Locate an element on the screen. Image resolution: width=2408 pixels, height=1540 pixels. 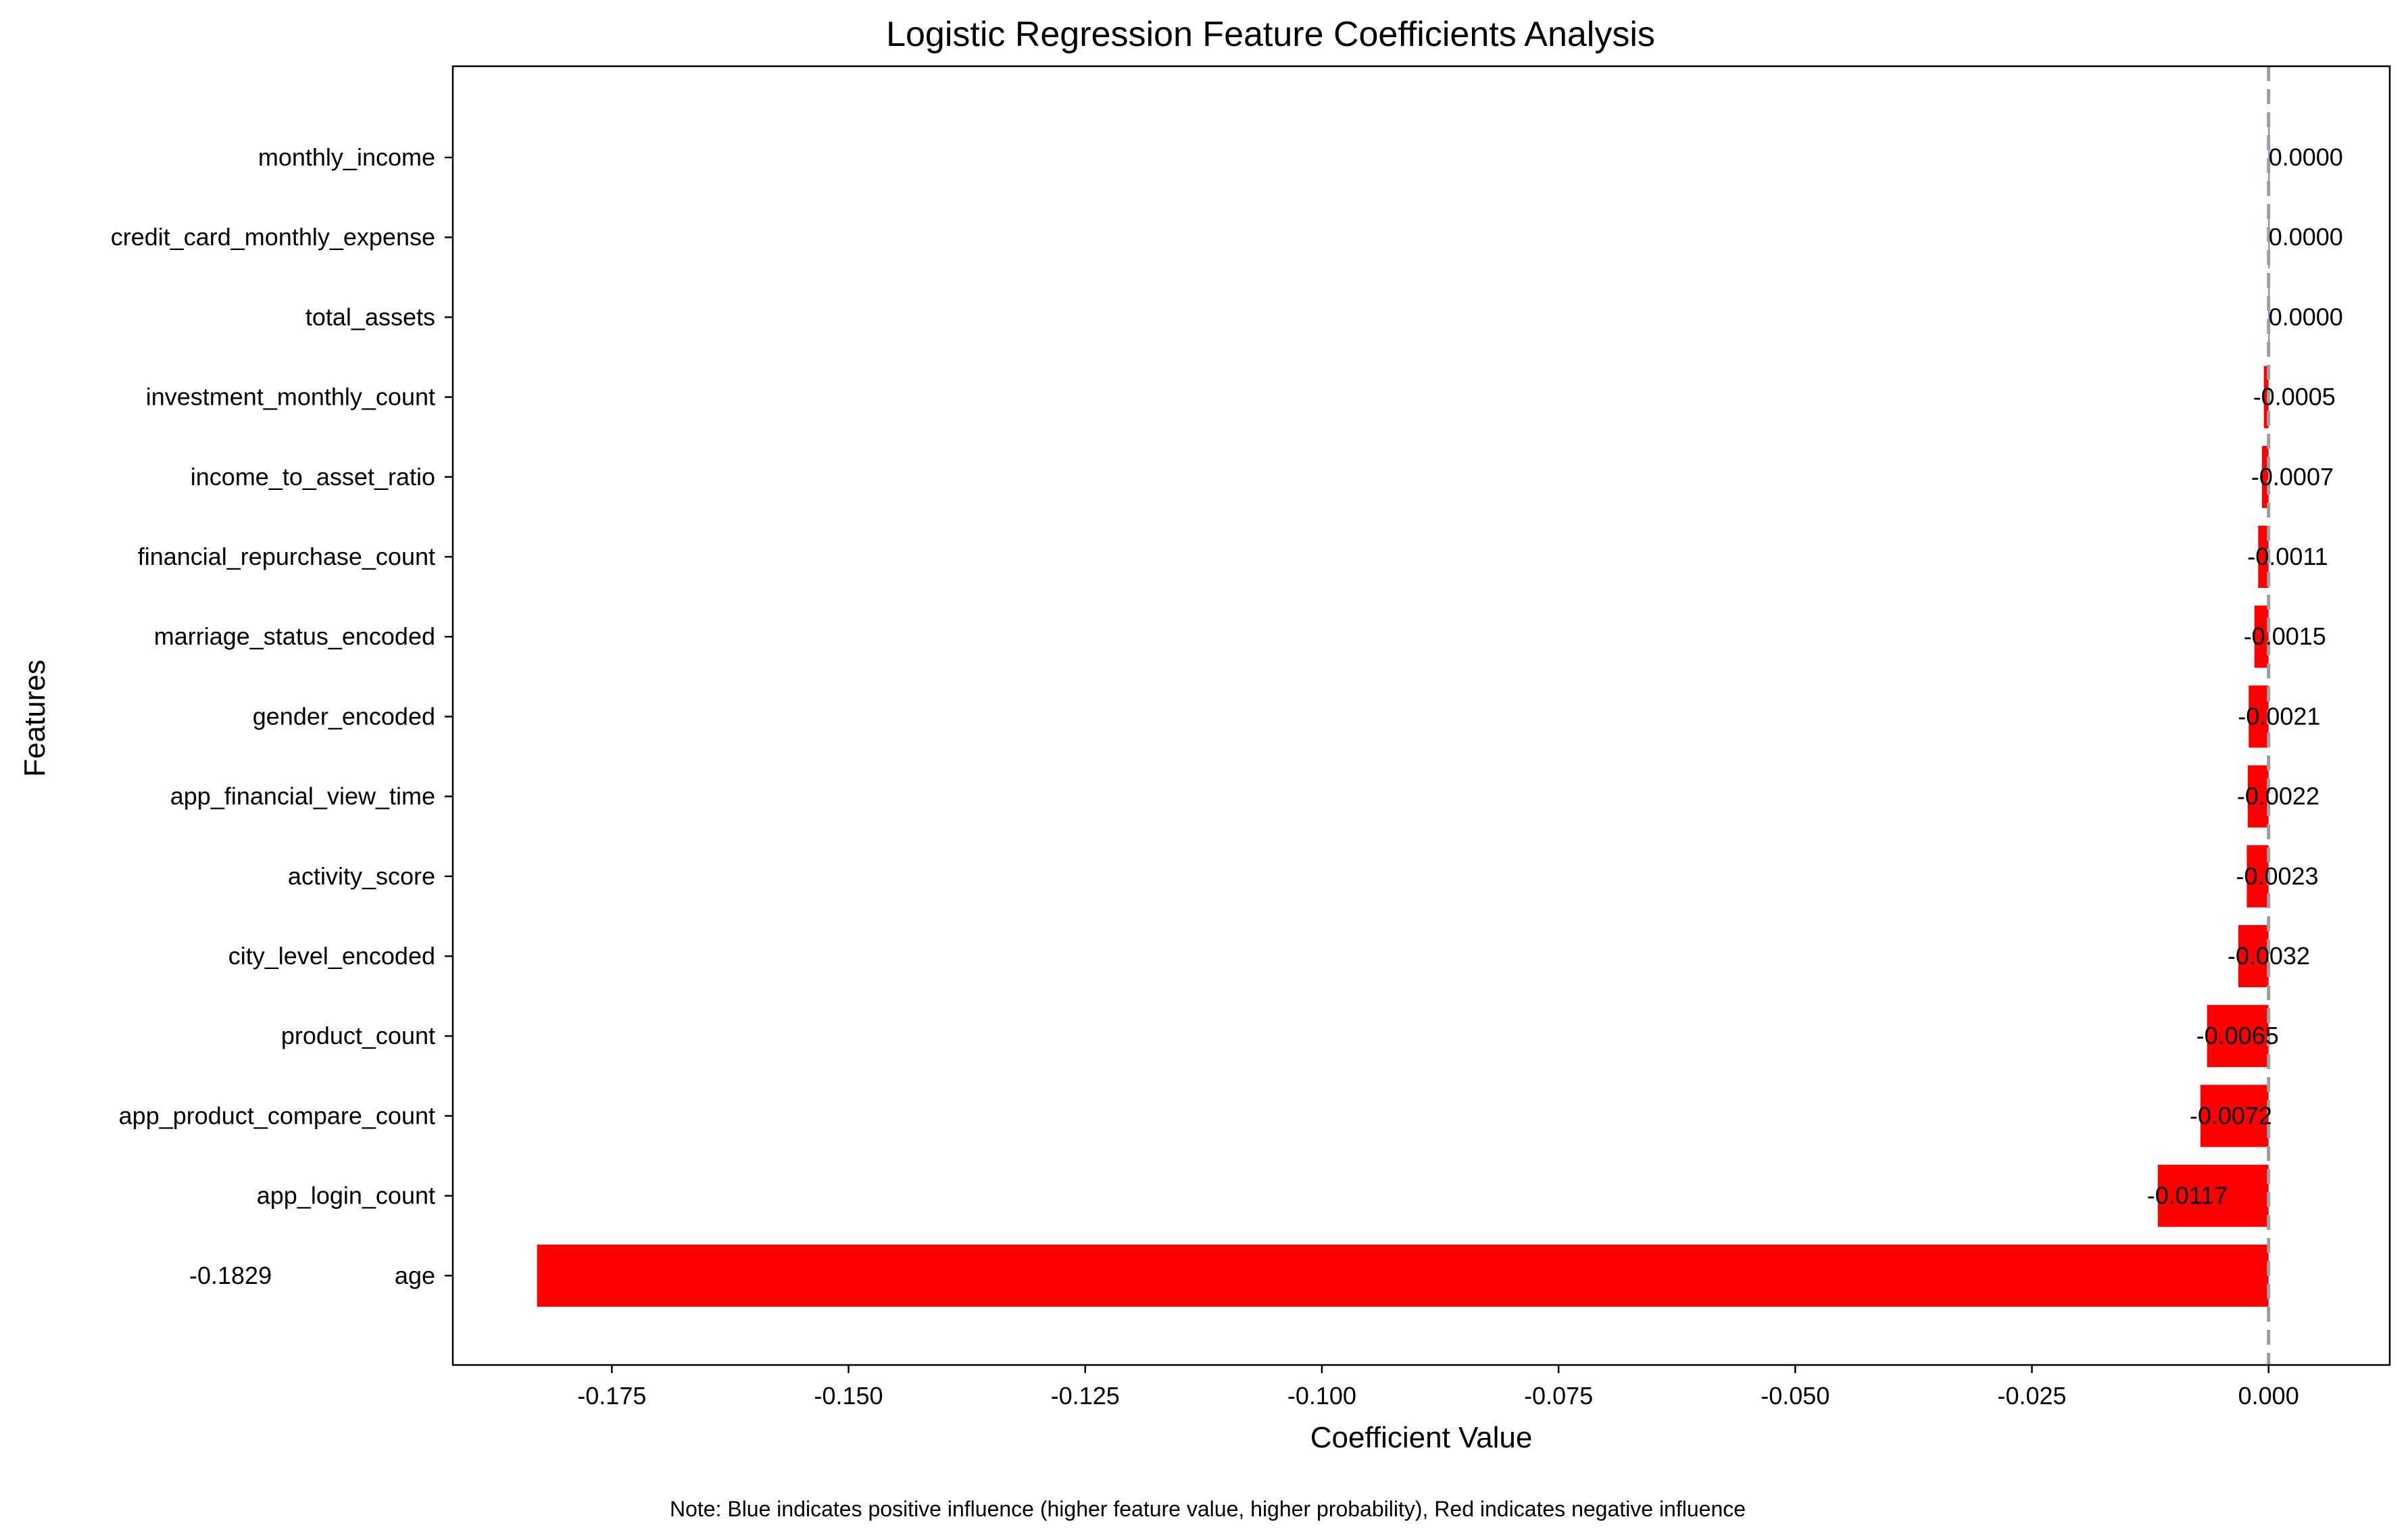
y-tick-label: monthly_income is located at coordinates (346, 157).